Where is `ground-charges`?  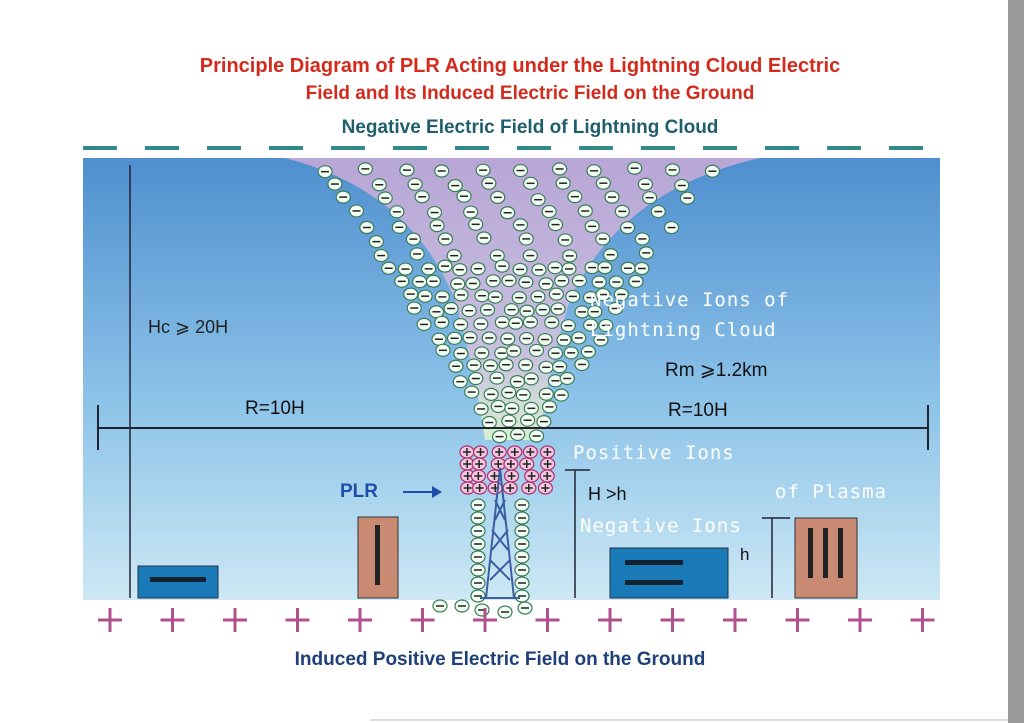
ground-charges is located at coordinates (516, 620).